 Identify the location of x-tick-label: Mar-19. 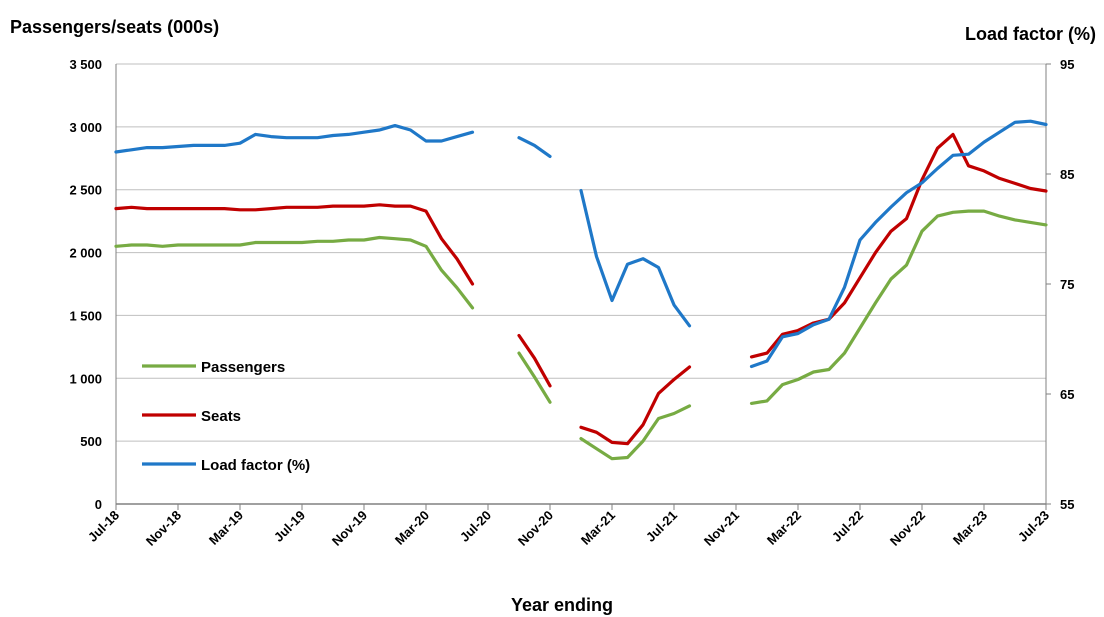
(226, 528).